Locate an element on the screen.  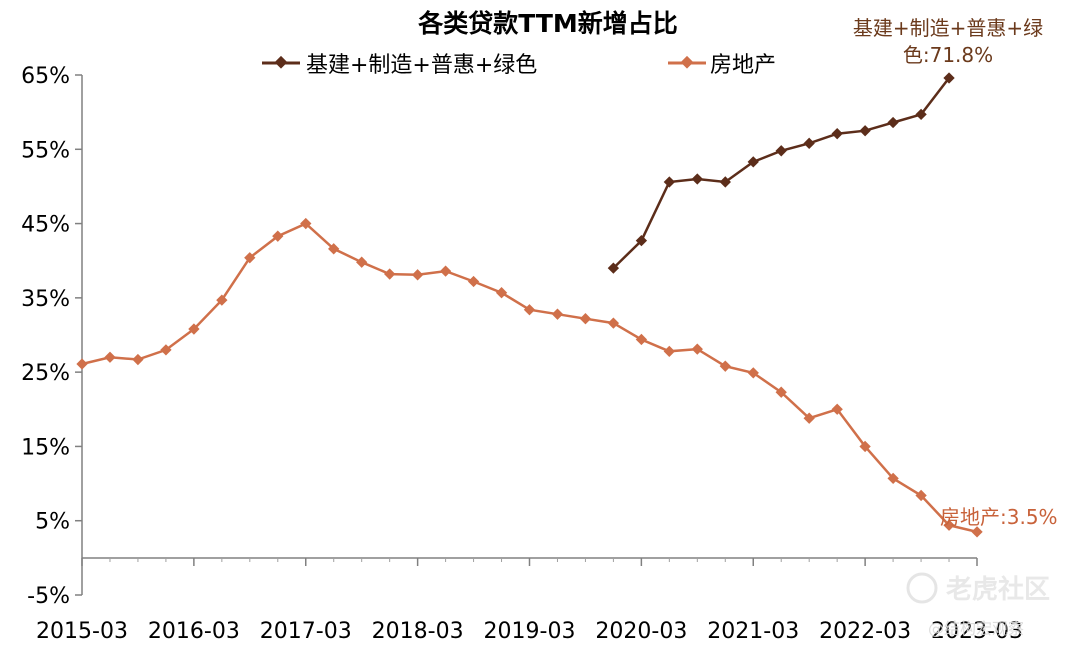
watermark: 老虎社区 @结构宏观察 is located at coordinates (978, 605).